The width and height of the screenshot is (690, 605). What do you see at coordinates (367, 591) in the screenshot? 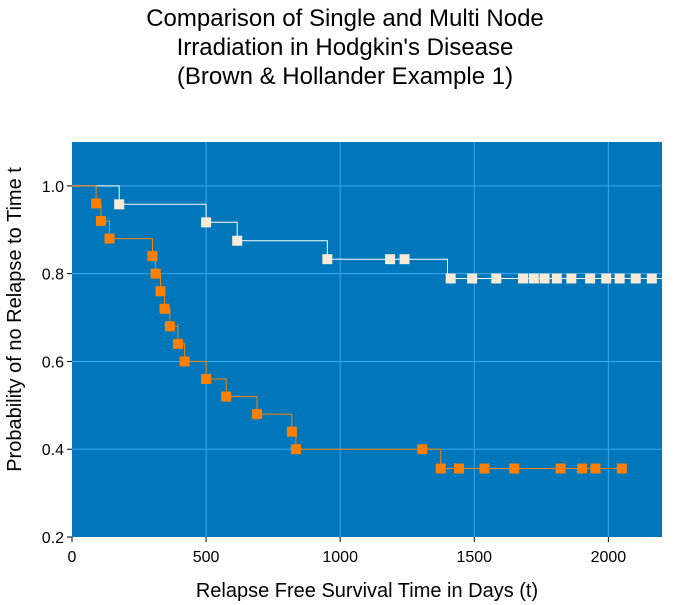
I see `x-axis-label: Relapse Free Survival Time in Days (t)` at bounding box center [367, 591].